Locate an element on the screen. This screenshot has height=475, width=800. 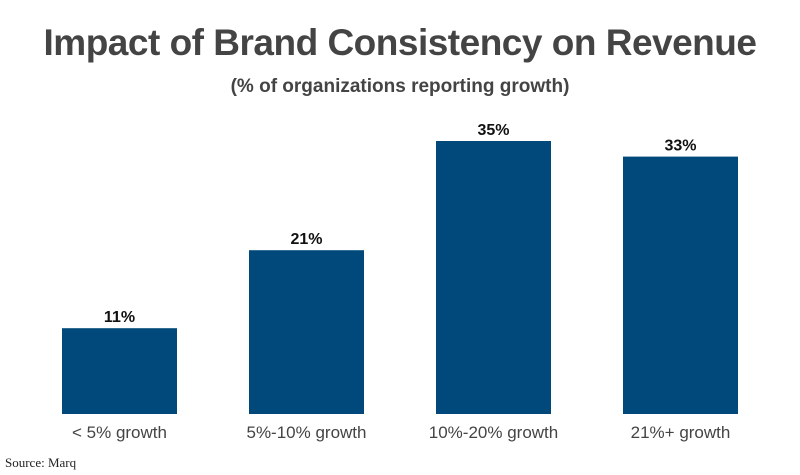
category-label: < 5% growth is located at coordinates (119, 432).